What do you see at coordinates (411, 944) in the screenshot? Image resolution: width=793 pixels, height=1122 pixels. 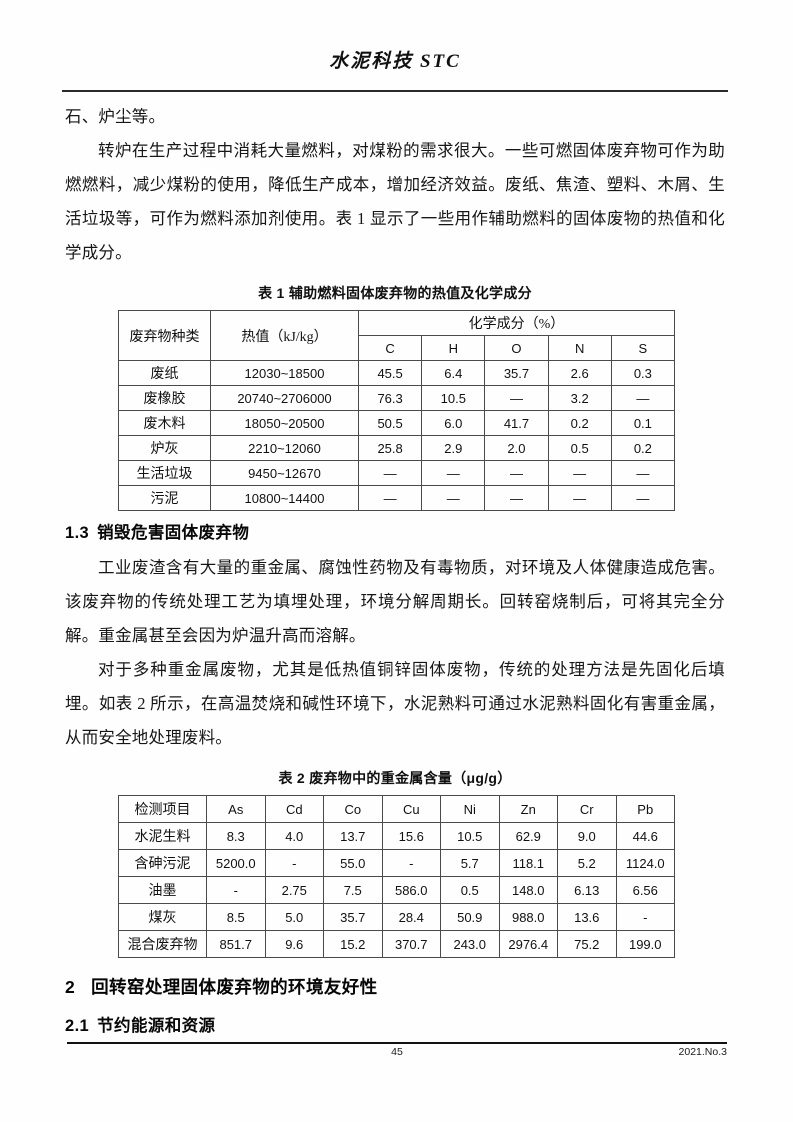 I see `cell-cu: 370.7` at bounding box center [411, 944].